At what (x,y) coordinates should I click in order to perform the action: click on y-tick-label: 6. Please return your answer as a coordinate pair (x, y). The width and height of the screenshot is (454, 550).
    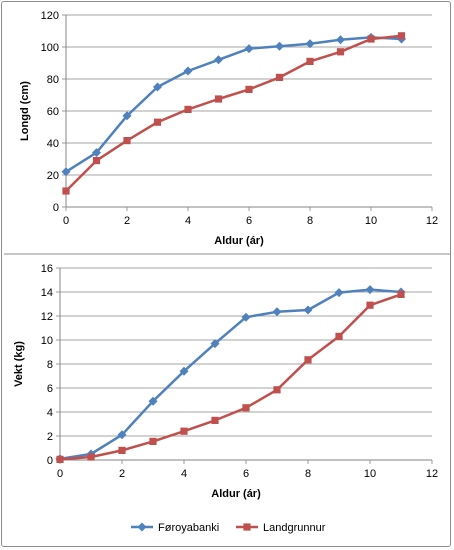
    Looking at the image, I should click on (50, 389).